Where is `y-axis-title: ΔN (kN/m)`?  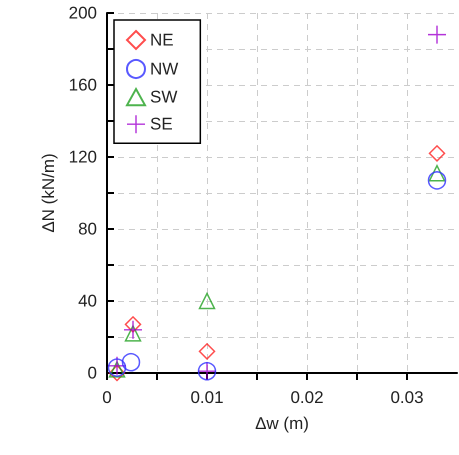
y-axis-title: ΔN (kN/m) is located at coordinates (48, 193).